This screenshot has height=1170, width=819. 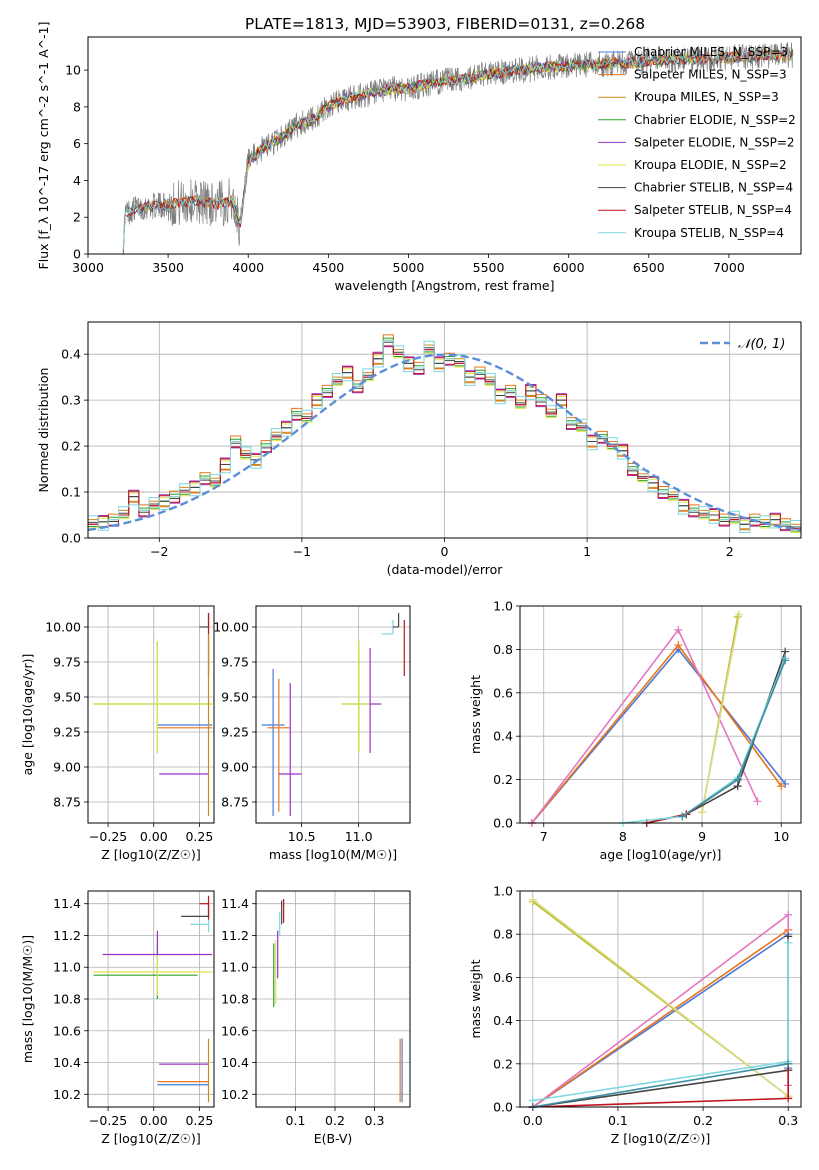 I want to click on x-axis-label: mass [log10(M/M☉)], so click(x=333, y=854).